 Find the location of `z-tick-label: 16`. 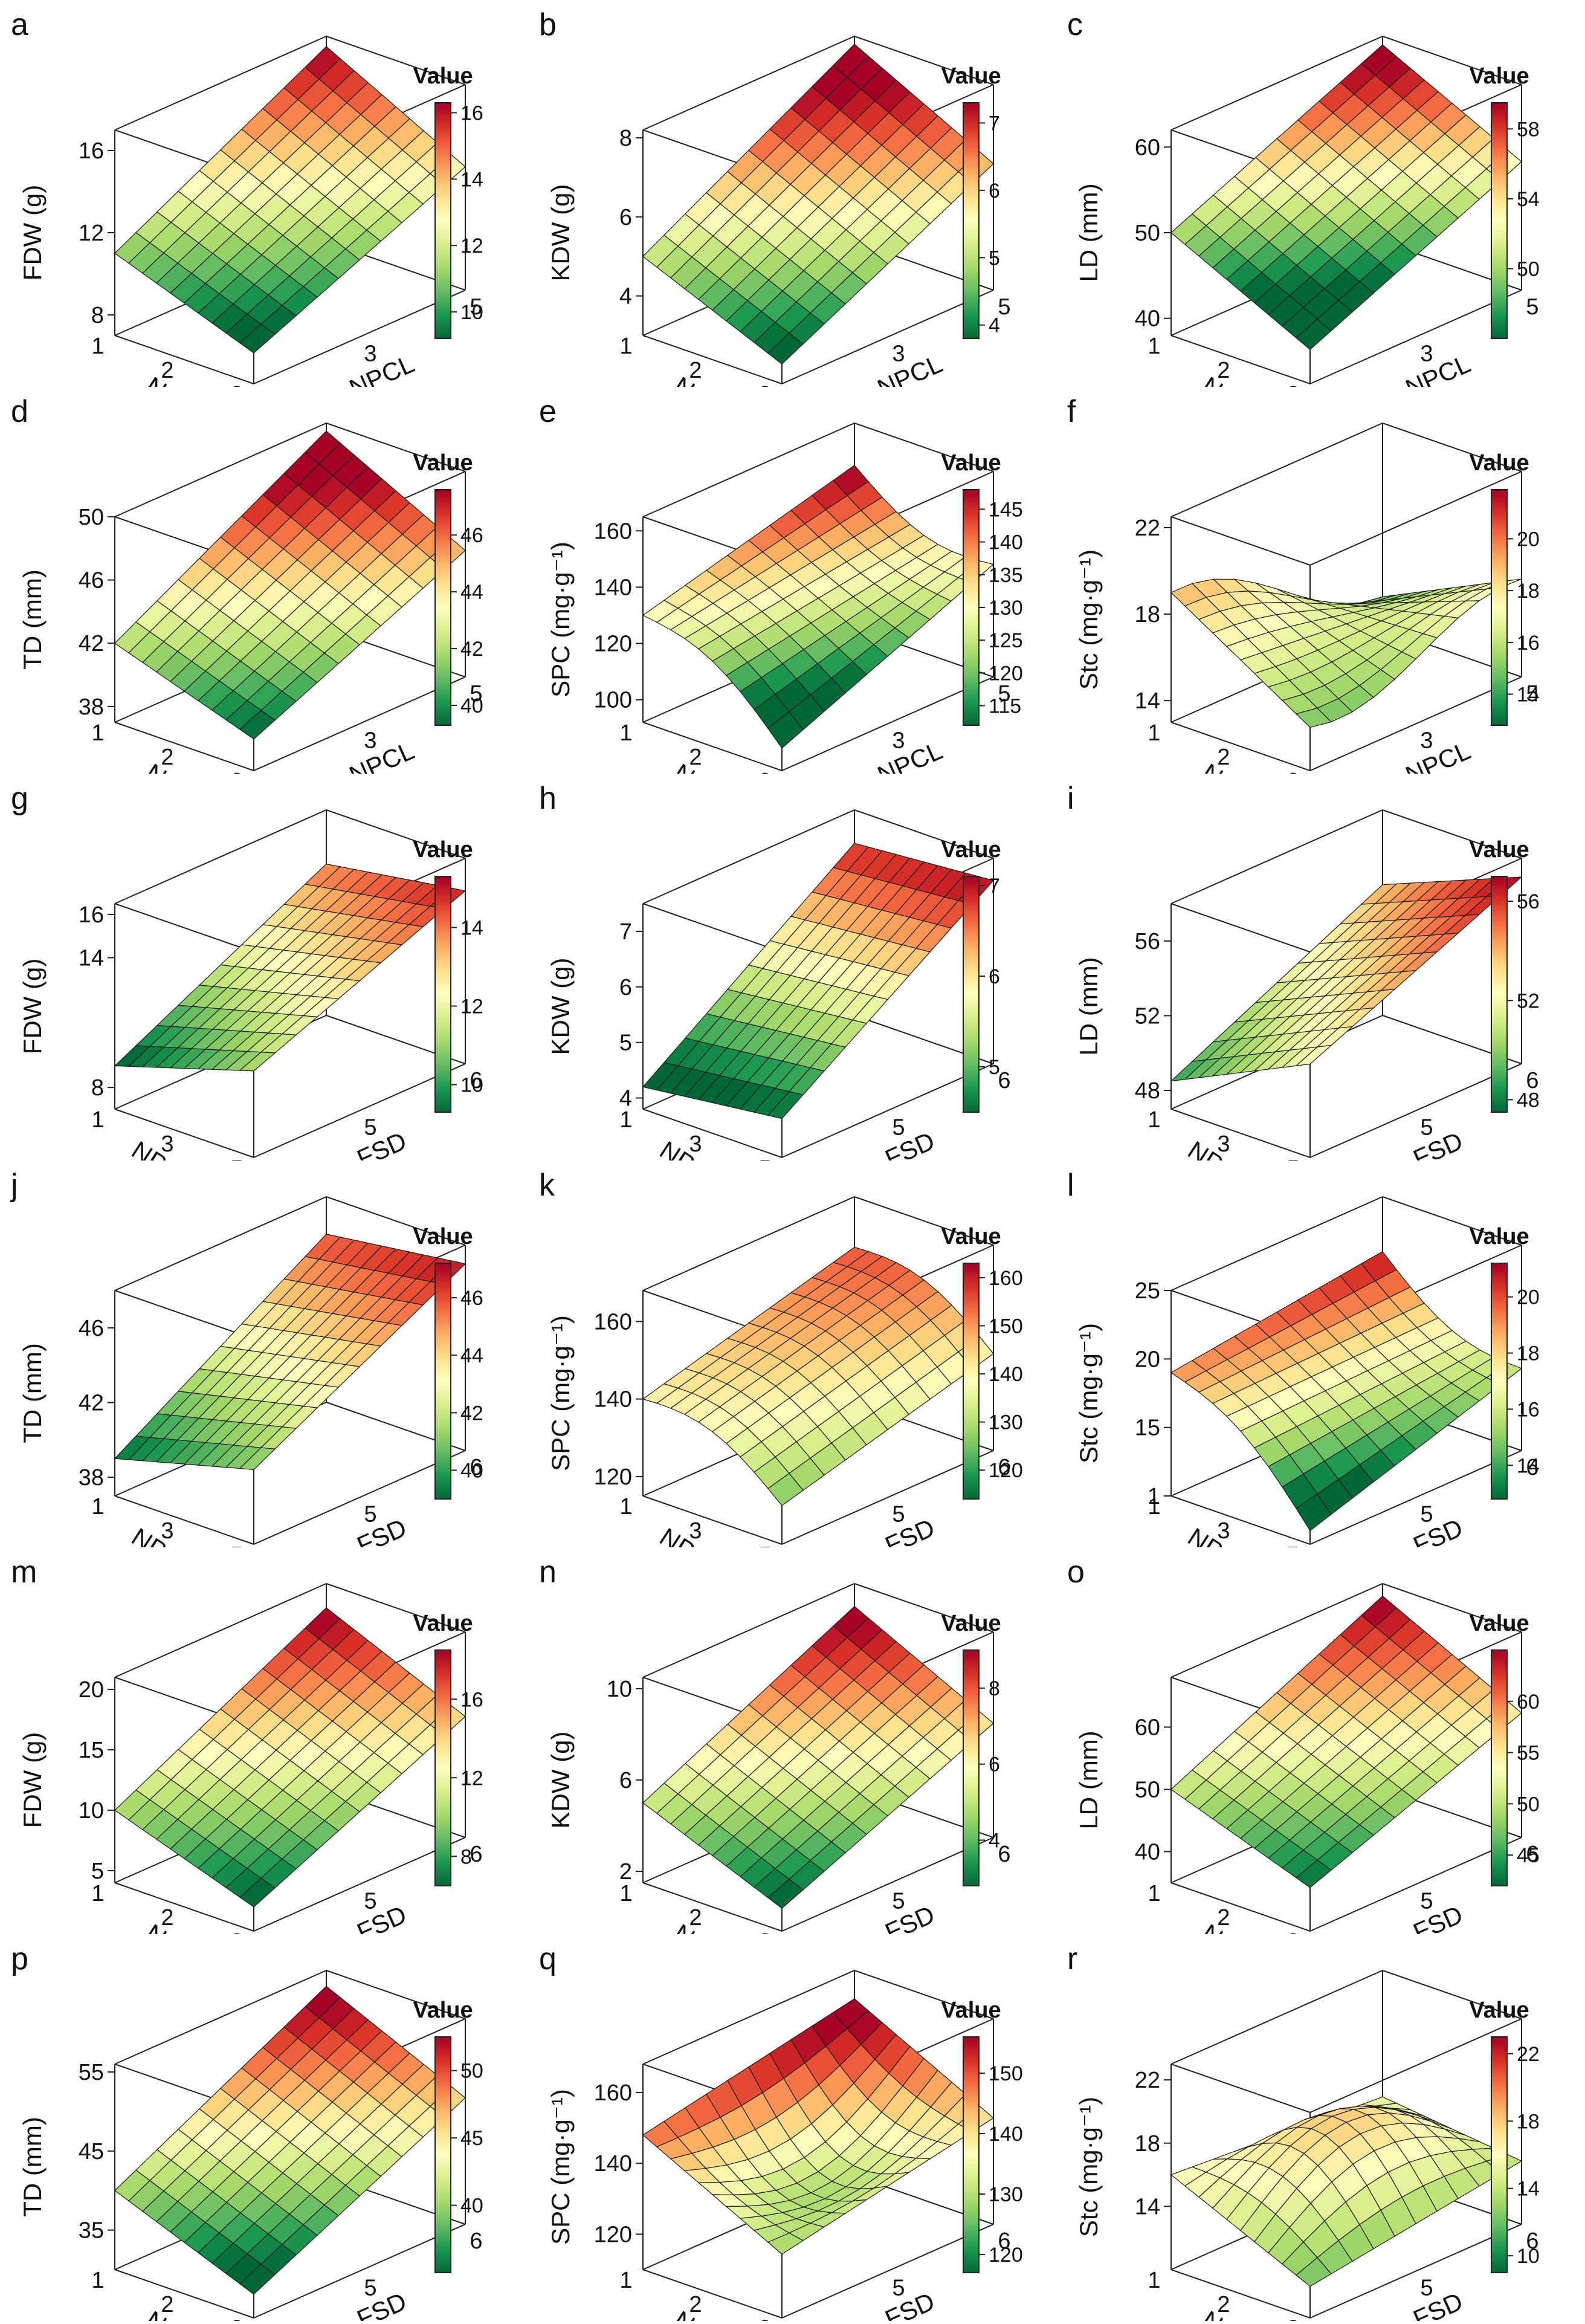

z-tick-label: 16 is located at coordinates (91, 151).